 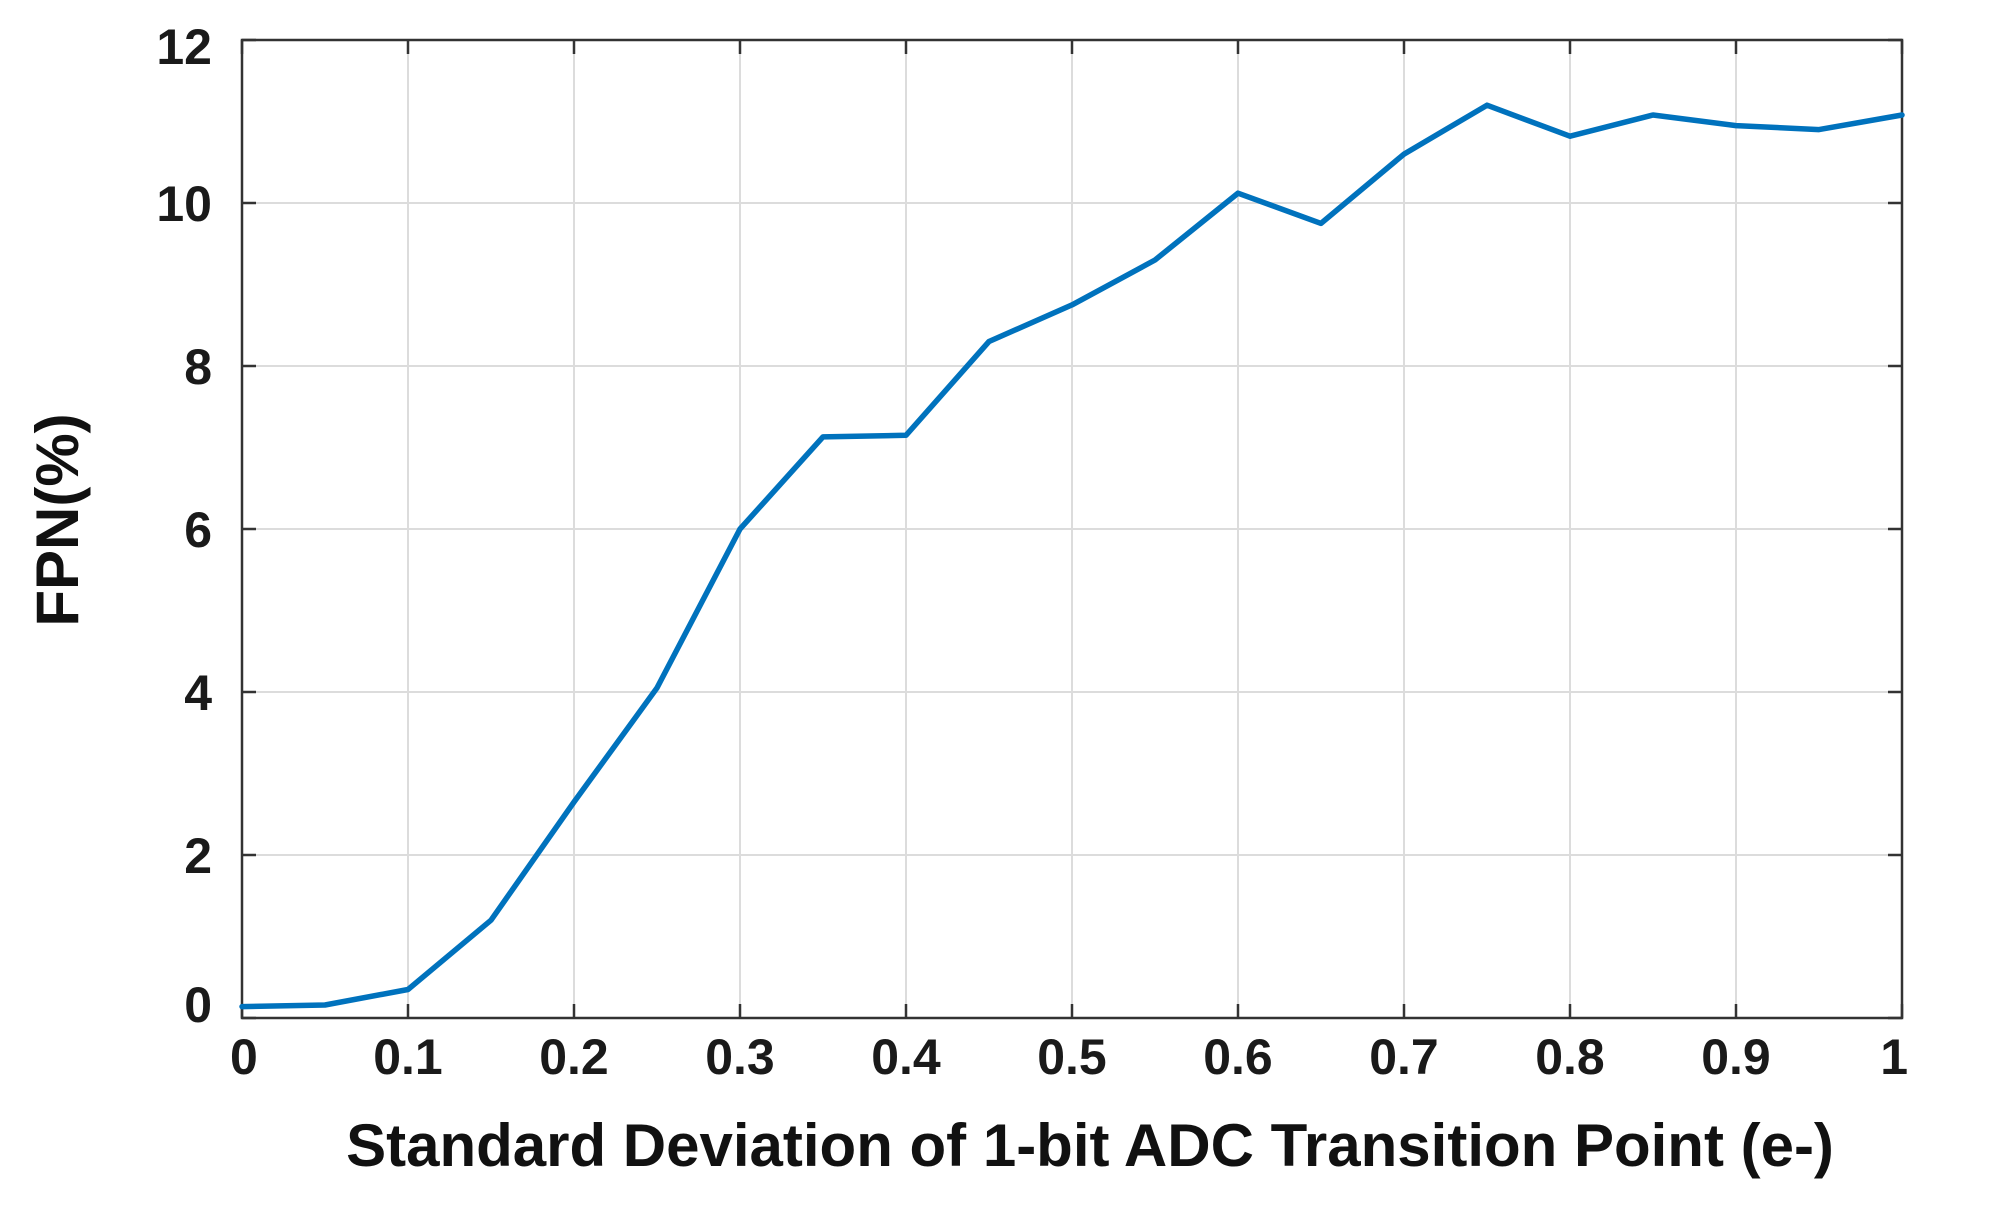 I want to click on x-tick-label-6: 0.6, so click(x=1238, y=1057).